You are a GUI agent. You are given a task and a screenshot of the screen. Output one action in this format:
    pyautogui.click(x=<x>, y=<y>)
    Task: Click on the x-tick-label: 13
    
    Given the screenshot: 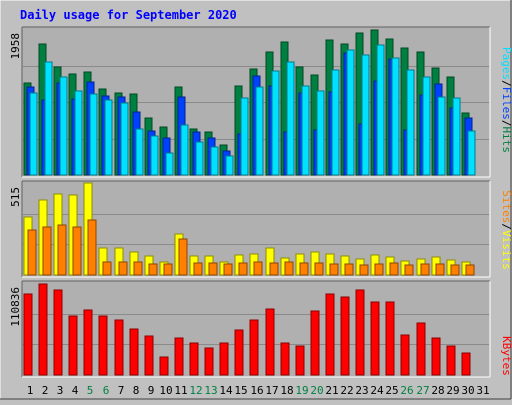 What is the action you would take?
    pyautogui.click(x=210, y=390)
    